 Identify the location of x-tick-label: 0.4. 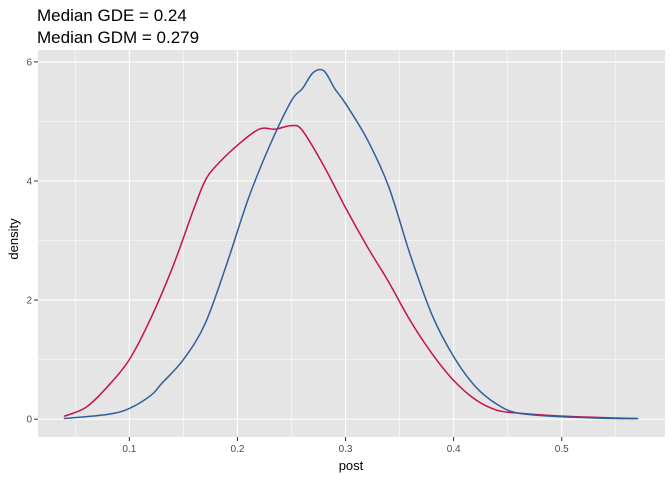
(454, 449).